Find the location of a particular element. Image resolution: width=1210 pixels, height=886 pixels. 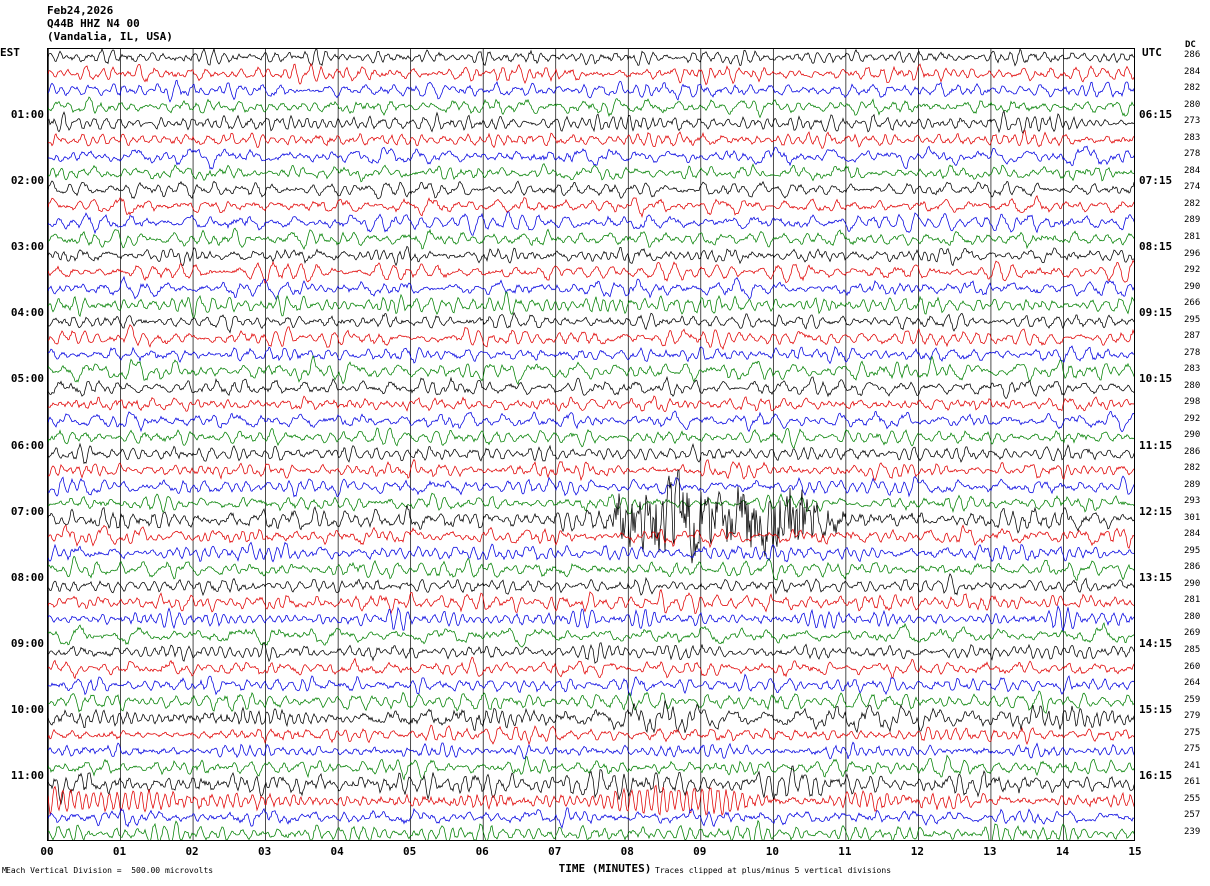

dc-value: 266 is located at coordinates (1192, 303).